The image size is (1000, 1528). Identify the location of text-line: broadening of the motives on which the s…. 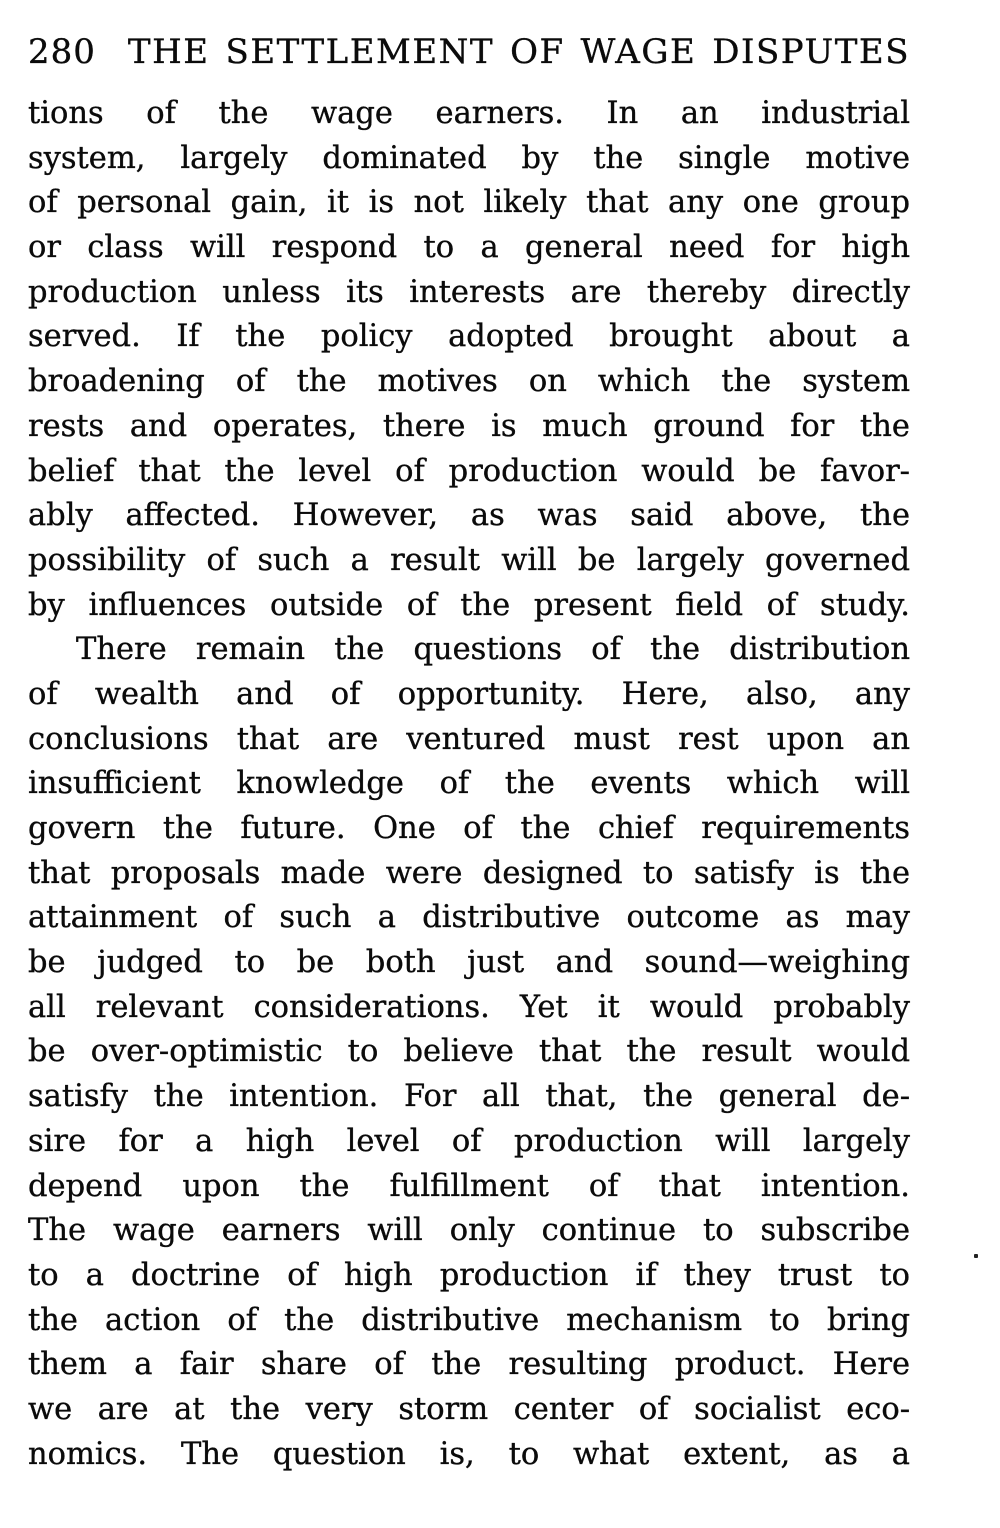
(469, 382).